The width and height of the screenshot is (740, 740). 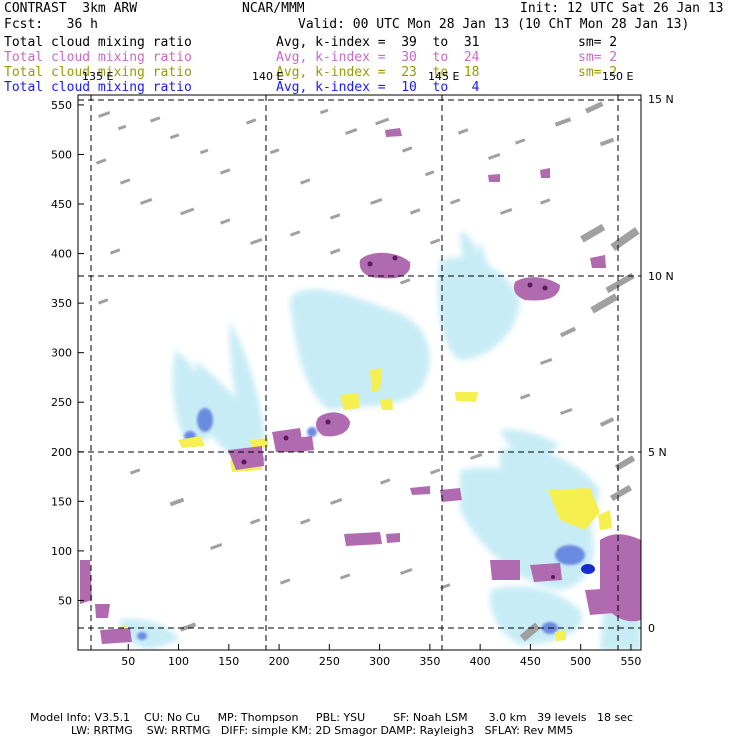 I want to click on lat-label-0: 0, so click(x=651, y=628).